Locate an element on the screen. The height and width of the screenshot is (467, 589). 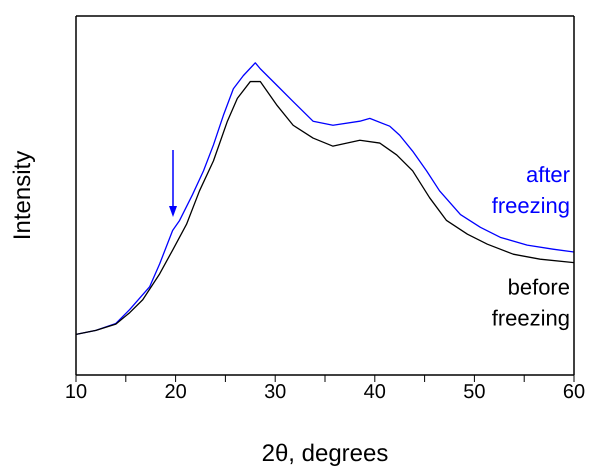
series-label: before freezing is located at coordinates (531, 302).